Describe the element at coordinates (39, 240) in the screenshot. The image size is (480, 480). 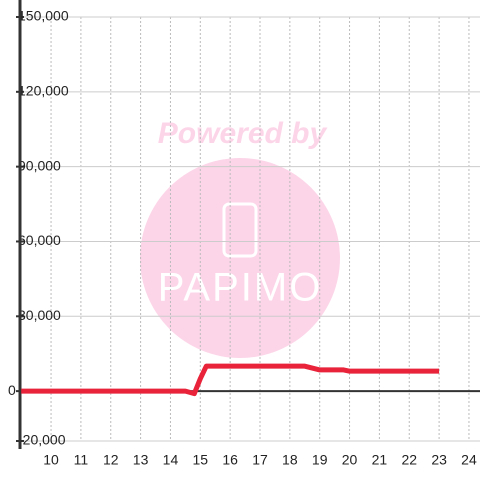
I see `y-tick-label: 60,000` at that location.